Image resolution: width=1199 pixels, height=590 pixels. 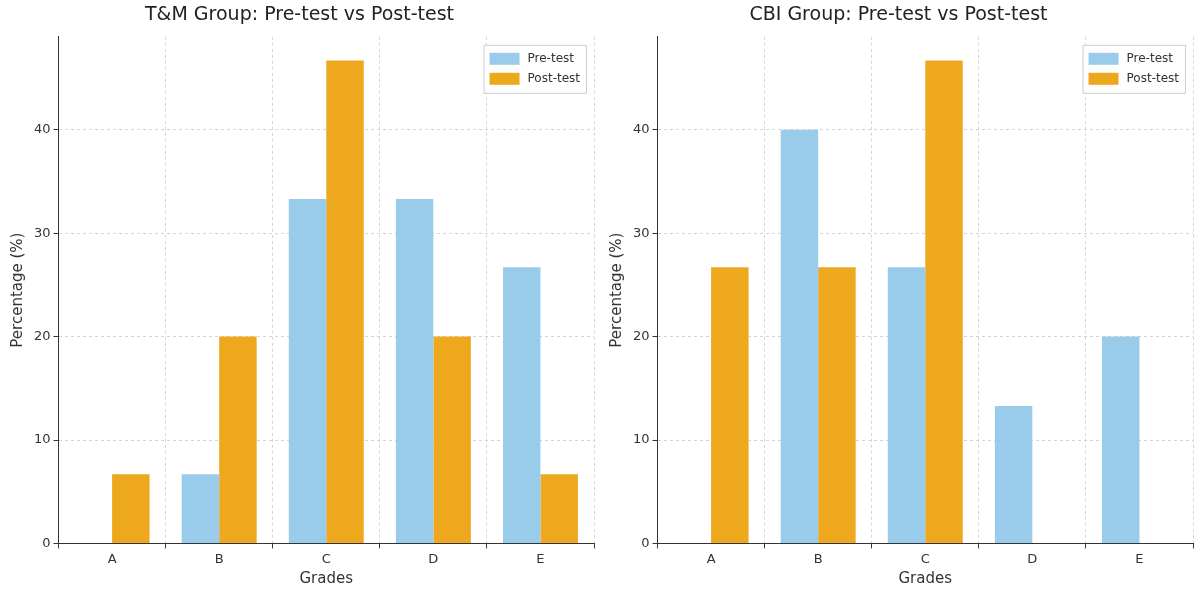 I want to click on chart-title: T&M Group: Pre-test vs Post-test, so click(x=299, y=13).